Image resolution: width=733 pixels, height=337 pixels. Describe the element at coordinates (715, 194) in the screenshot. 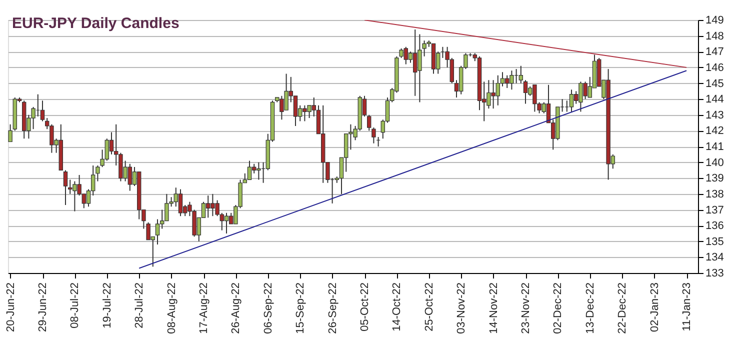

I see `y-tick-label: 138` at that location.